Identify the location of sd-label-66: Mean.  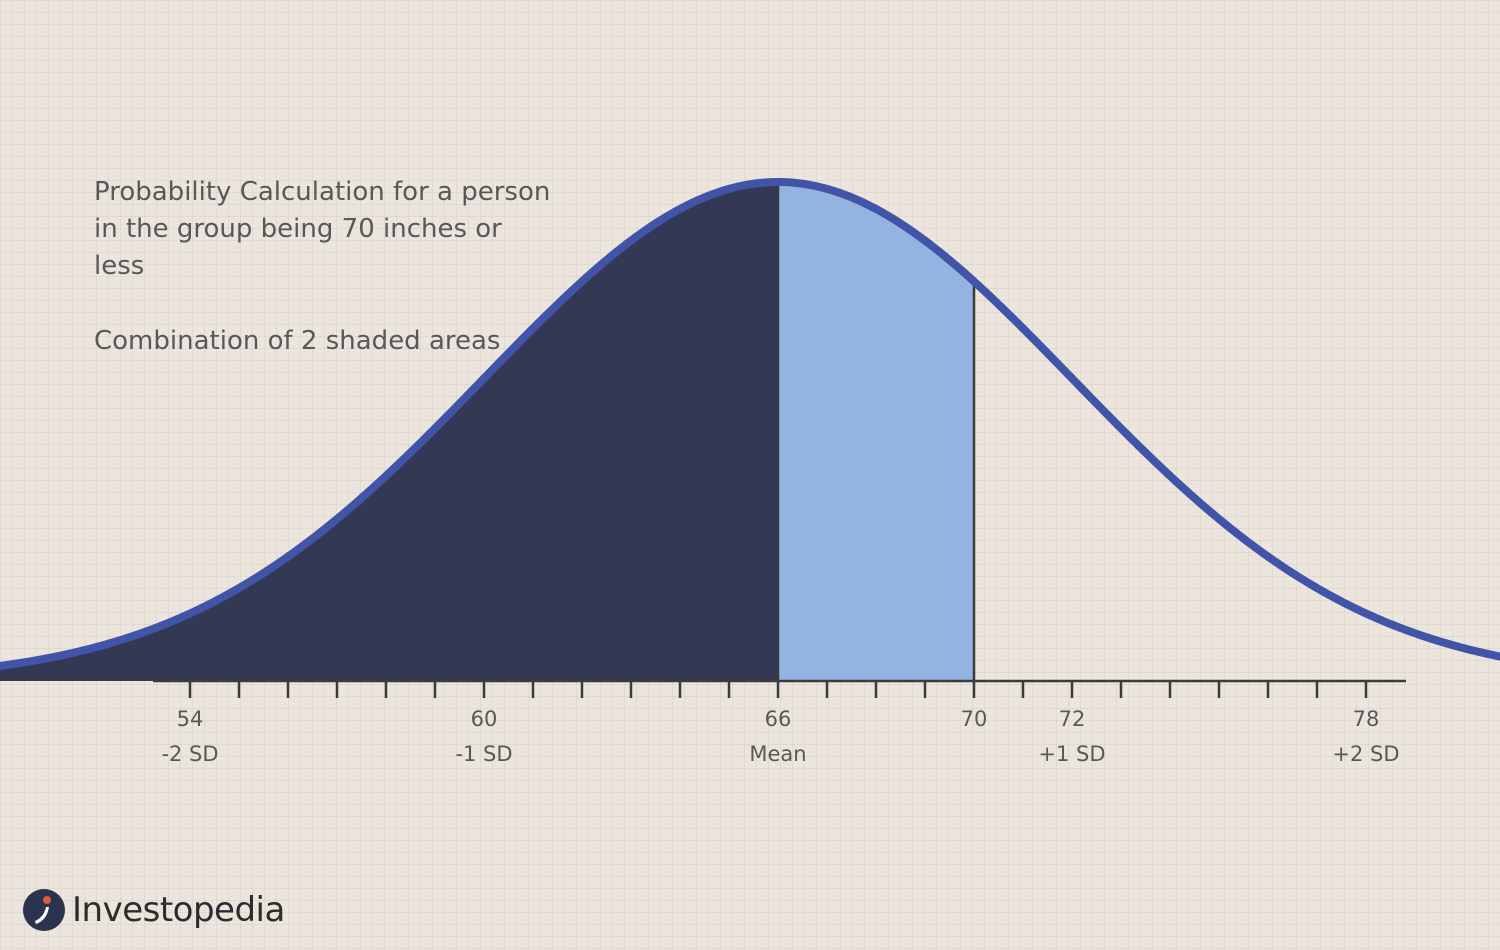
(777, 754).